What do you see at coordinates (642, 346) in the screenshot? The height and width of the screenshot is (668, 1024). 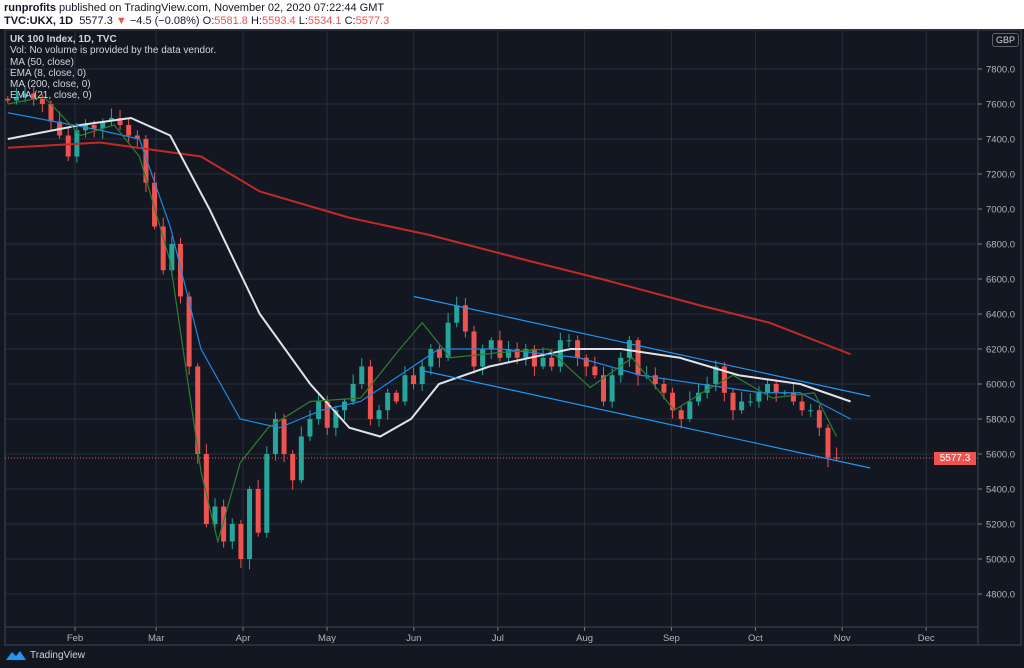 I see `channel-line` at bounding box center [642, 346].